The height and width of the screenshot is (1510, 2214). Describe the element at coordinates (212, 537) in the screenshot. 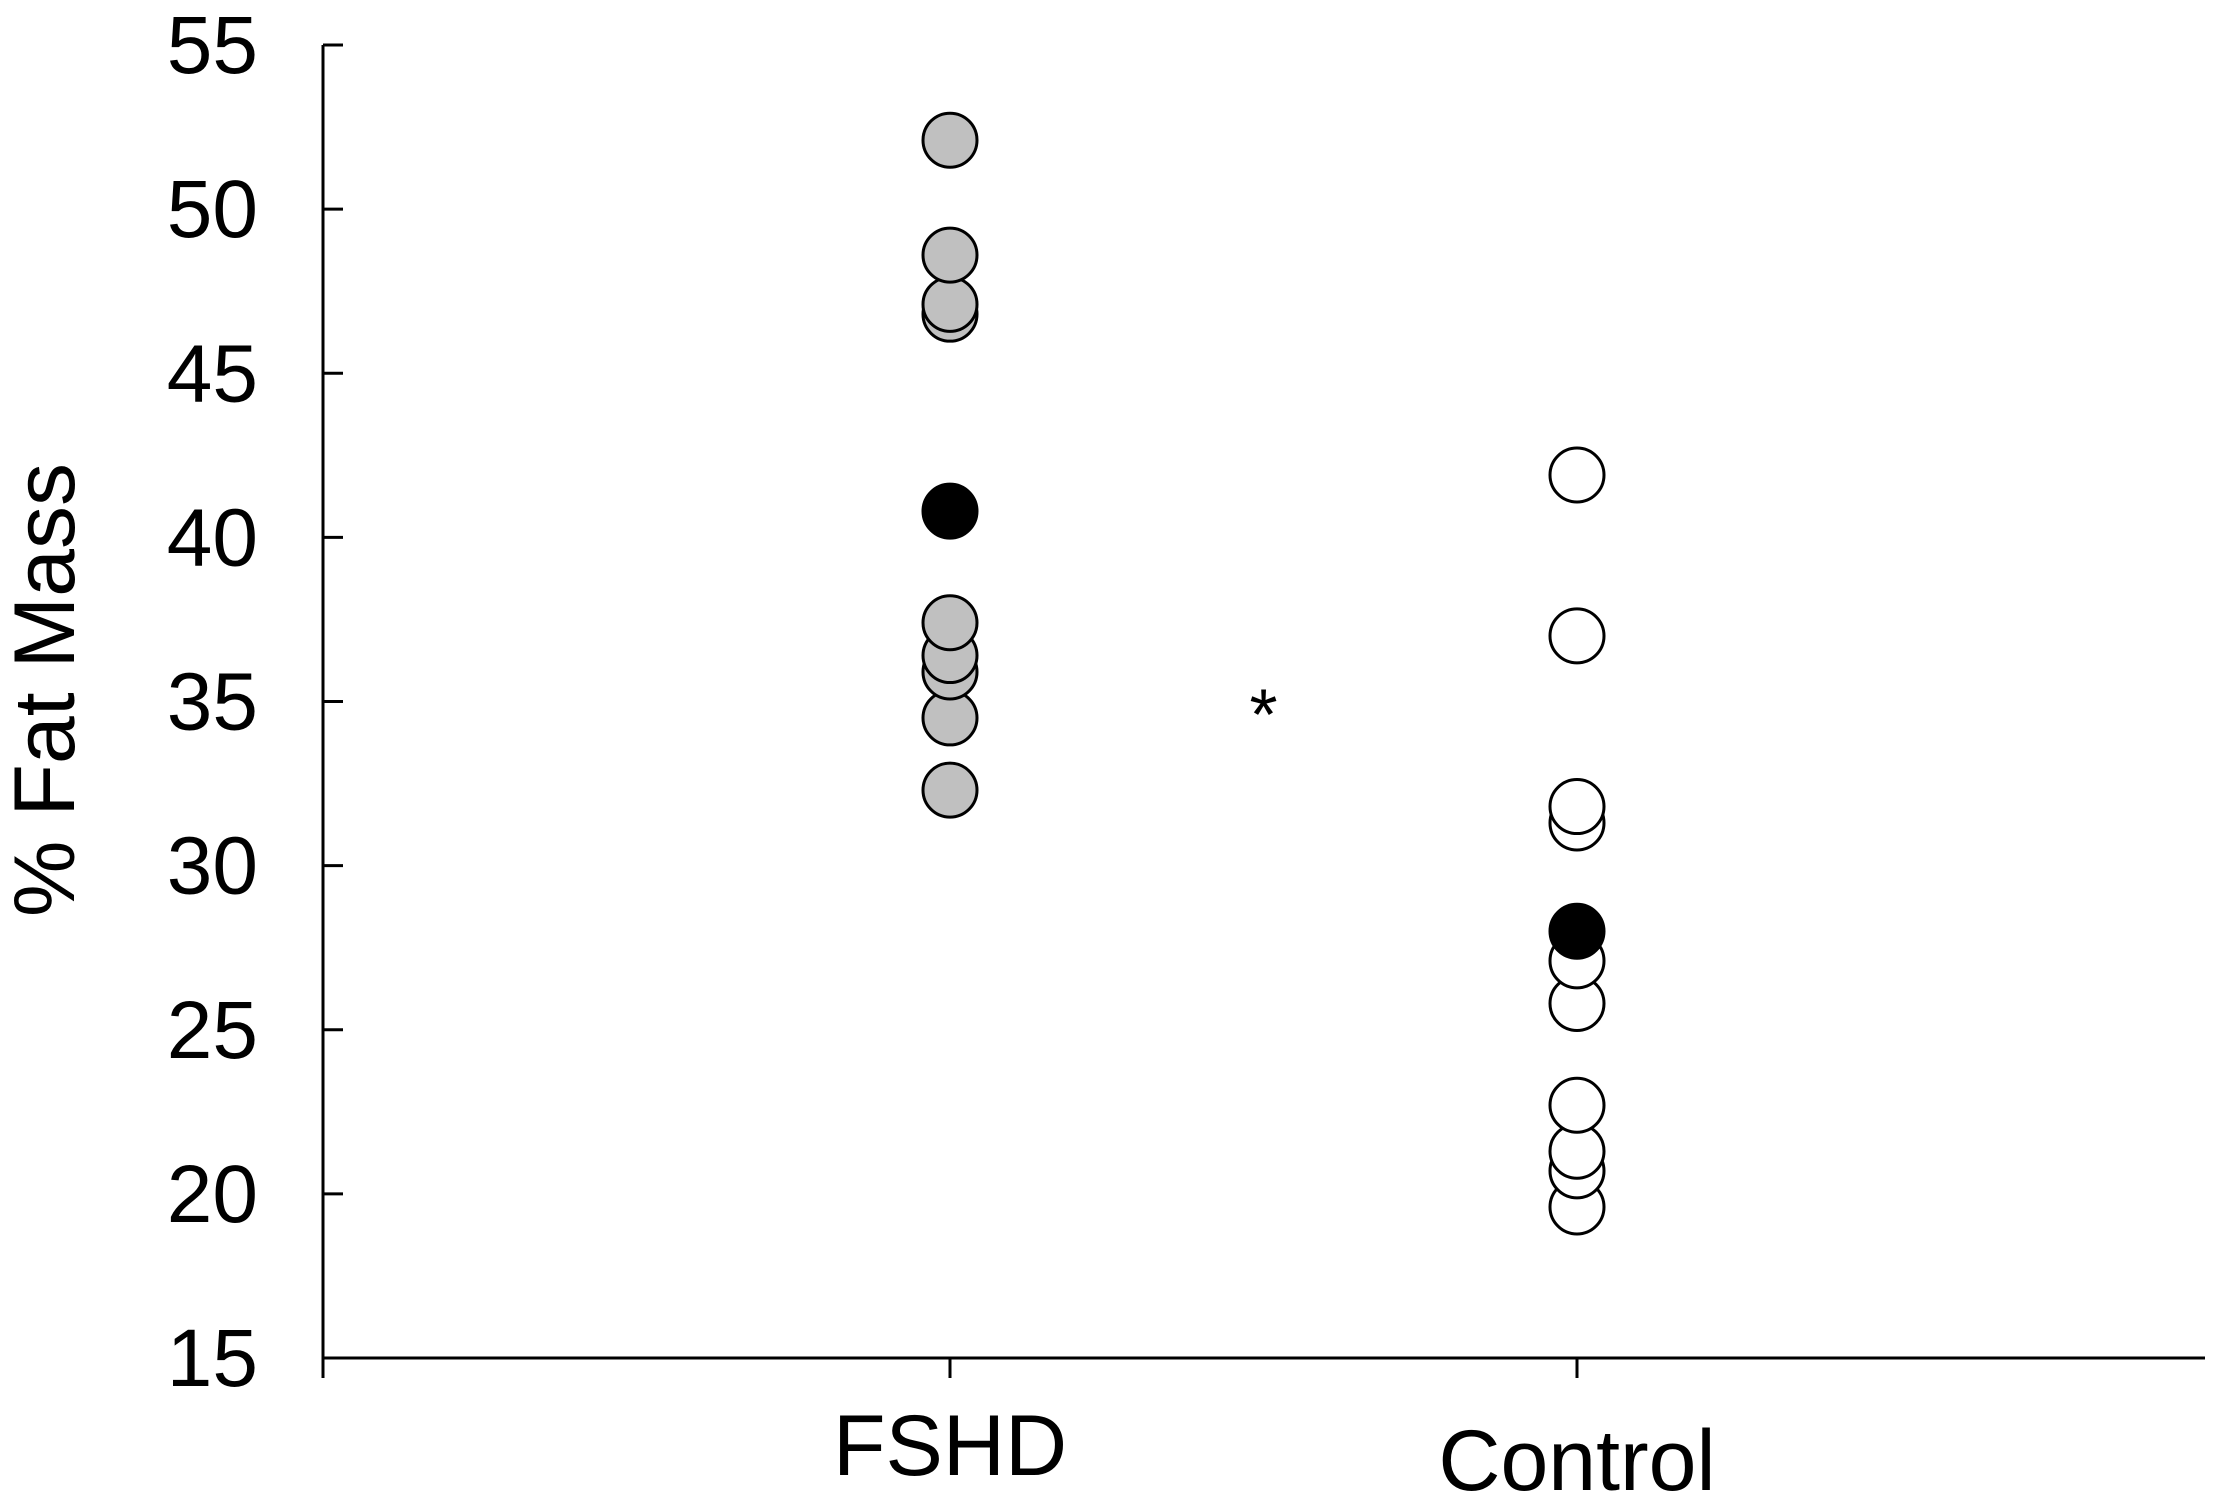

I see `y-tick-label: 40` at that location.